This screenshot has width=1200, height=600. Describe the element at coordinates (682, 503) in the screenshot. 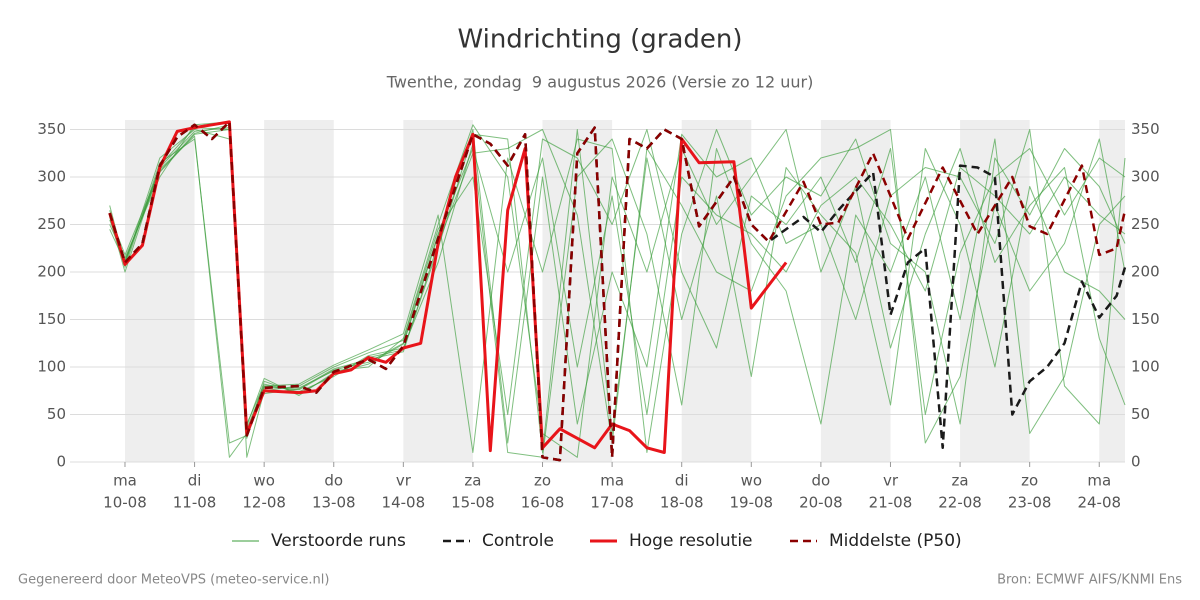

I see `x-tick-label: 18-08` at that location.